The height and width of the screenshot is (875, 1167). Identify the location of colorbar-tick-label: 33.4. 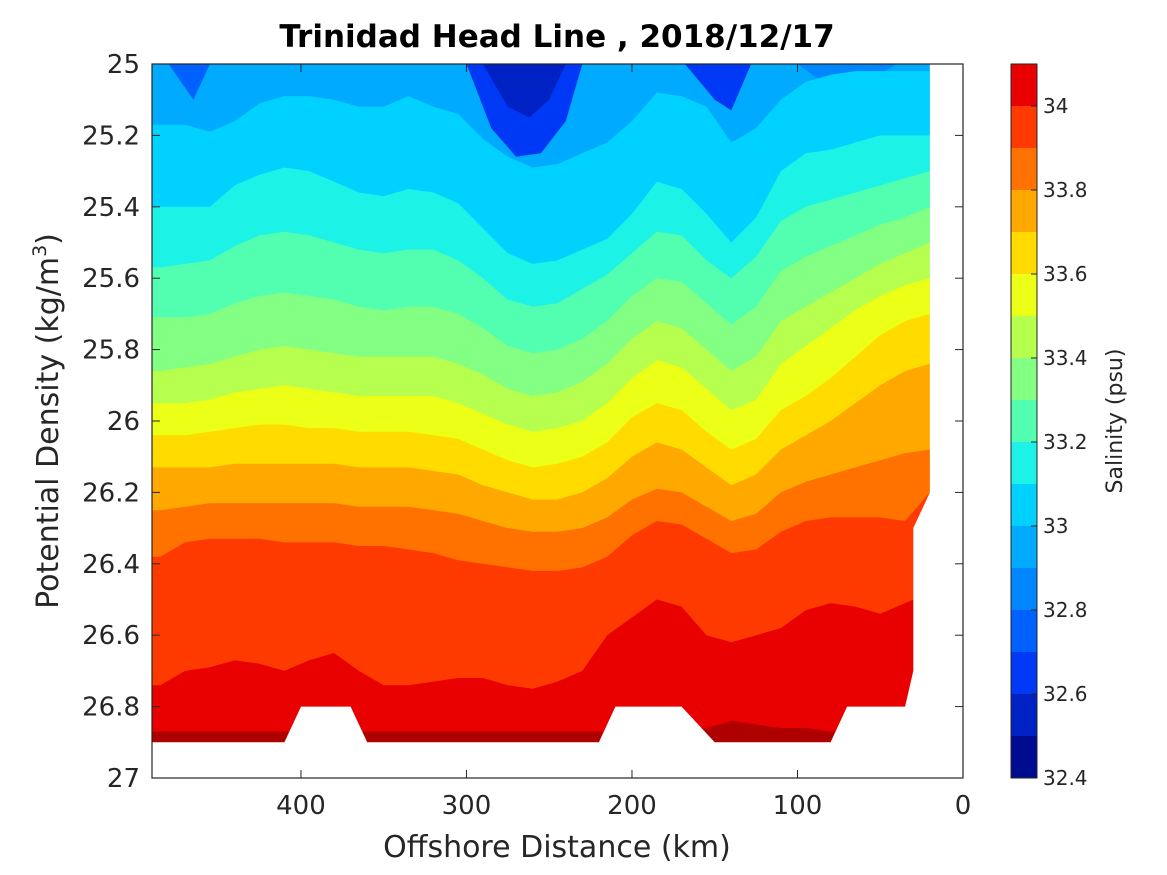
(1065, 358).